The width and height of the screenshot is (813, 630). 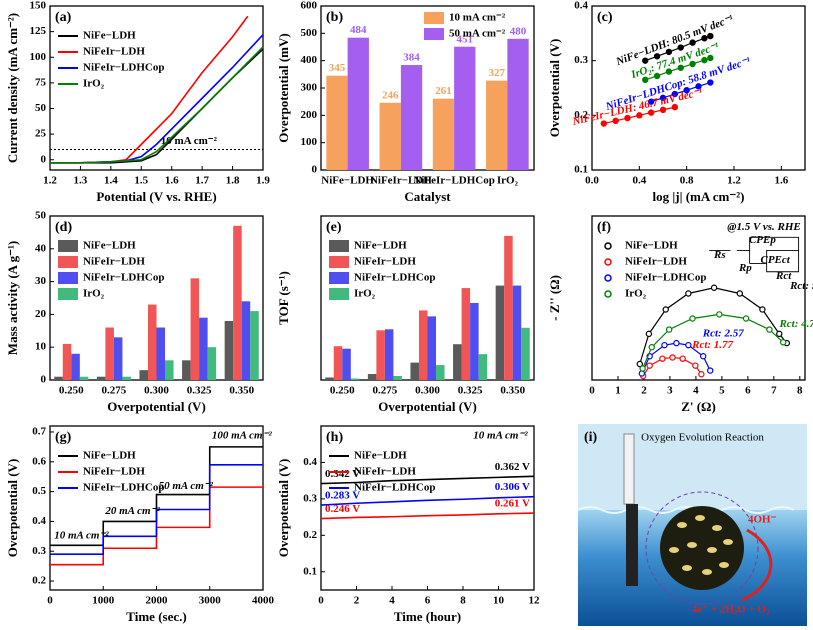 What do you see at coordinates (427, 406) in the screenshot?
I see `x-axis-label: Overpotential (V)` at bounding box center [427, 406].